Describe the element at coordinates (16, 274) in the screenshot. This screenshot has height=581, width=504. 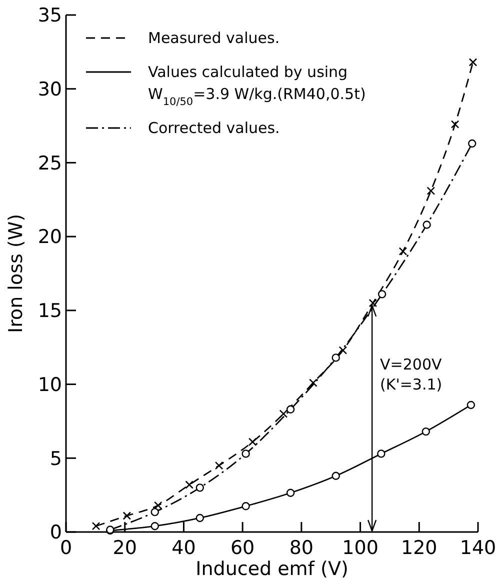
I see `y-axis-title: Iron loss (W)` at that location.